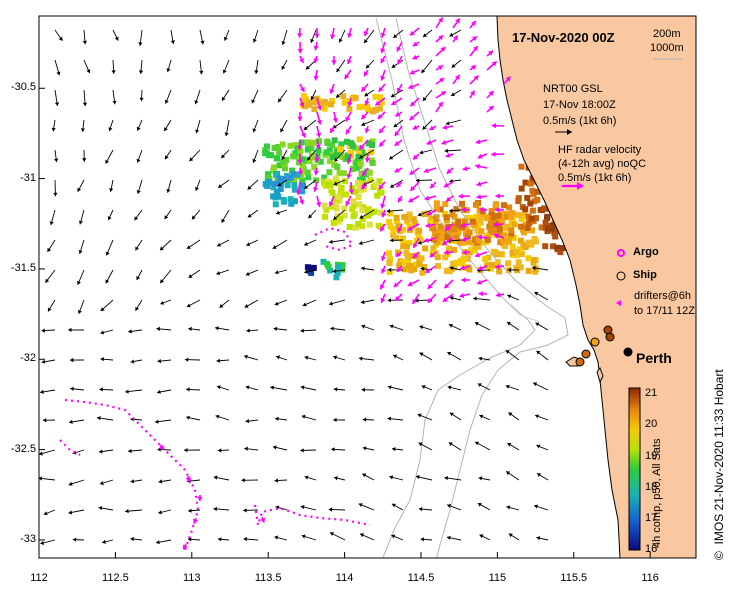  I want to click on x-tick-label: 115, so click(497, 578).